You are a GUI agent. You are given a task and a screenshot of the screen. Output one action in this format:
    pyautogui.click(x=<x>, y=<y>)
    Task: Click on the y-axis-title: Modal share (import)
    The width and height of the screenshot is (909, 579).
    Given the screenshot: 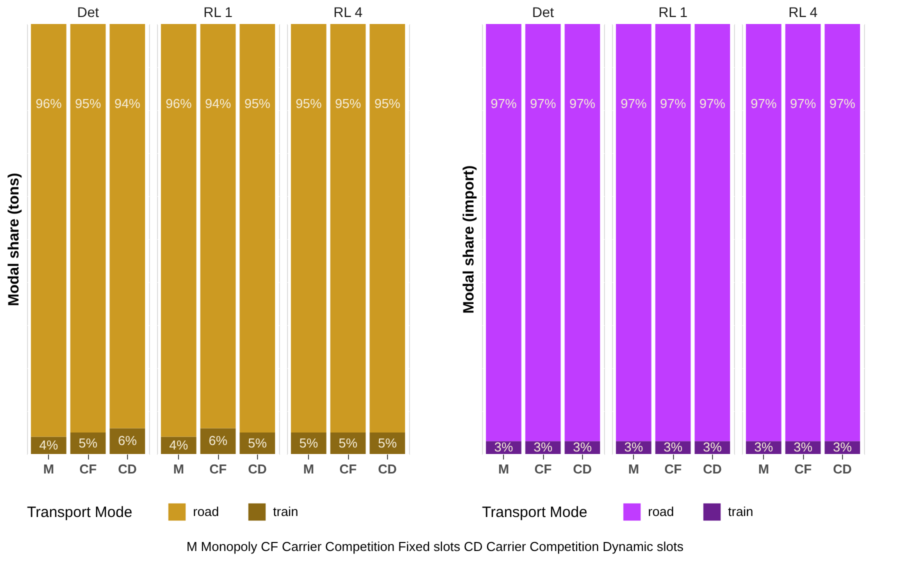 What is the action you would take?
    pyautogui.click(x=469, y=239)
    